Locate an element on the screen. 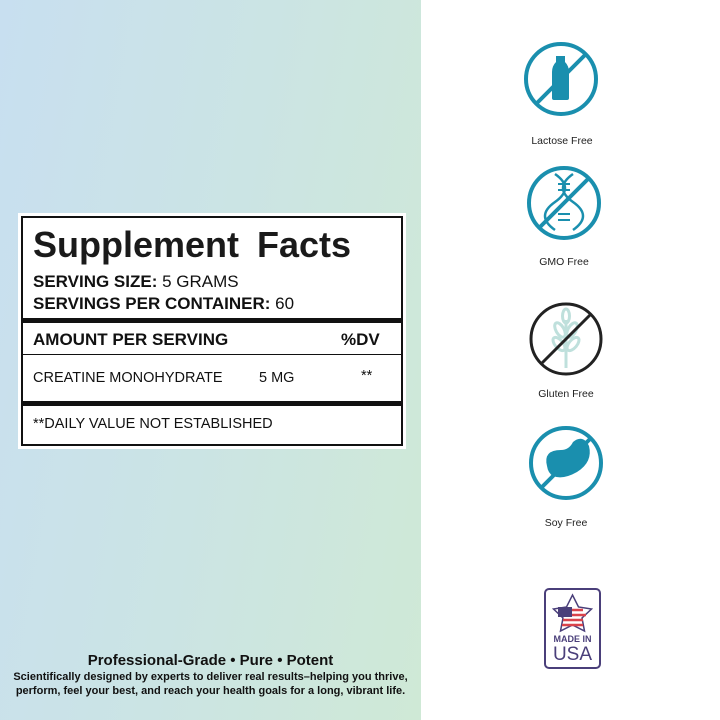 This screenshot has height=720, width=720. made-in-usa-badge: MADE IN USA is located at coordinates (572, 628).